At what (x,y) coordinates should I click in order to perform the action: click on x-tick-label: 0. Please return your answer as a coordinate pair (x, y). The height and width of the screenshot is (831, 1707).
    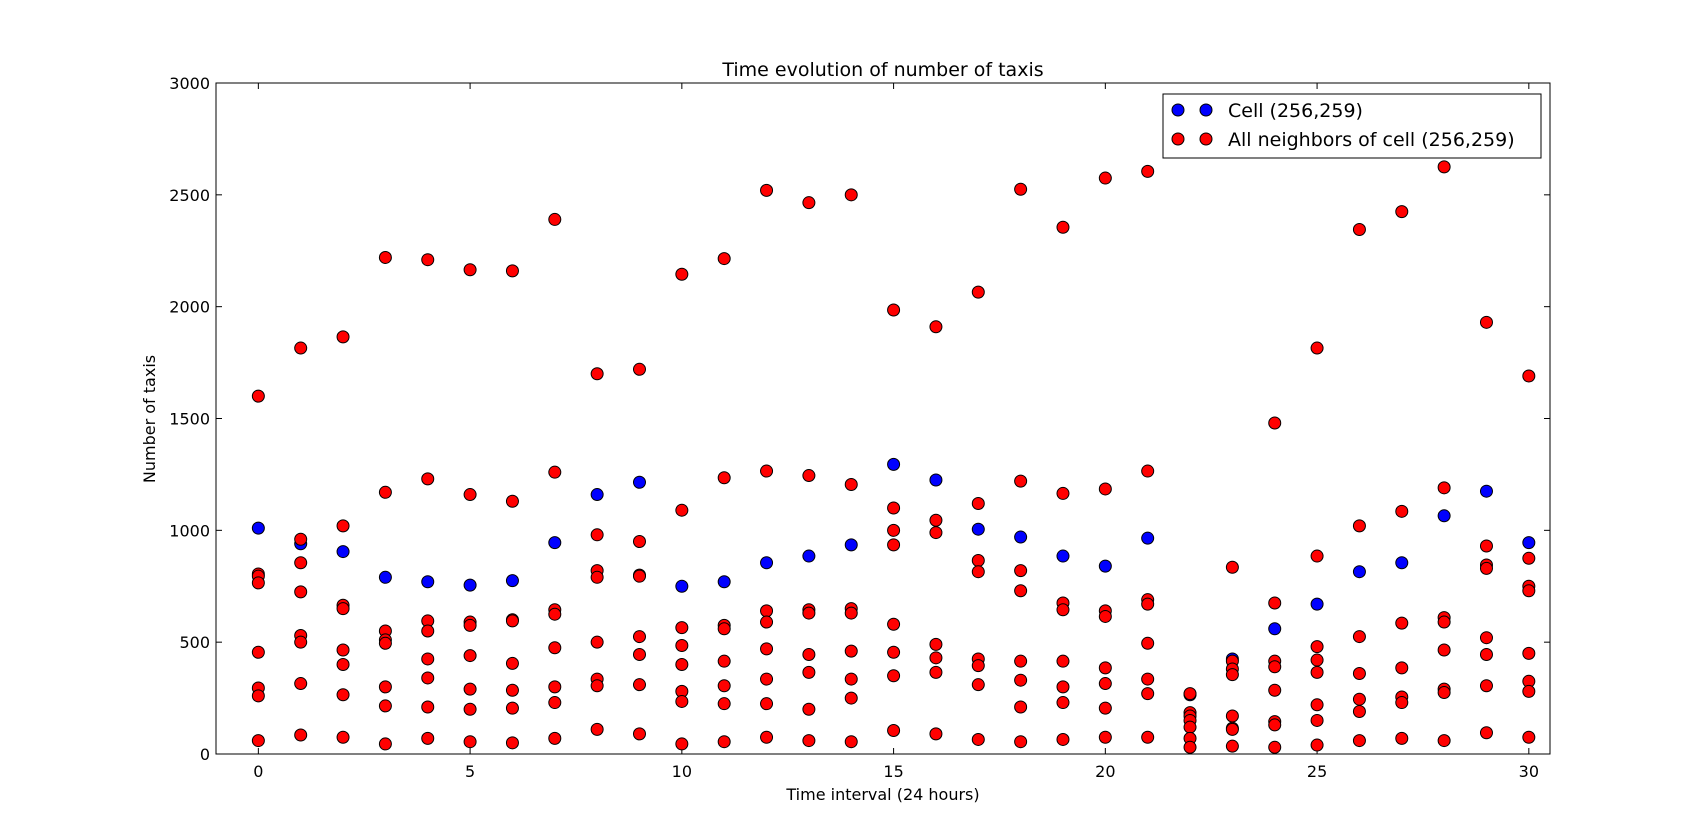
    Looking at the image, I should click on (258, 771).